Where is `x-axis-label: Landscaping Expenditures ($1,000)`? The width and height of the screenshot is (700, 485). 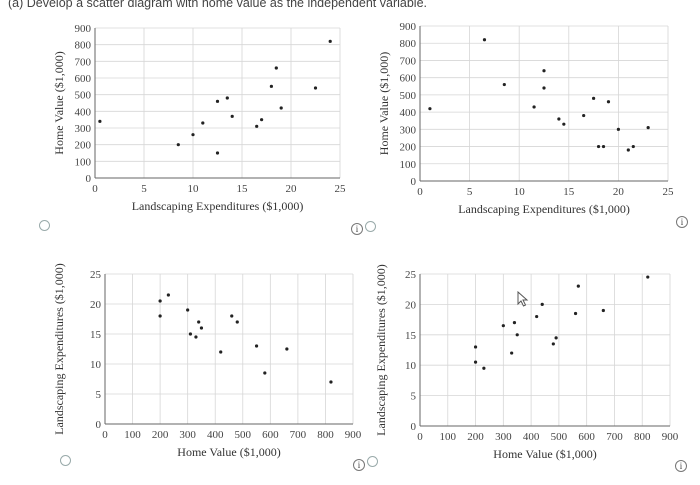 x-axis-label: Landscaping Expenditures ($1,000) is located at coordinates (544, 209).